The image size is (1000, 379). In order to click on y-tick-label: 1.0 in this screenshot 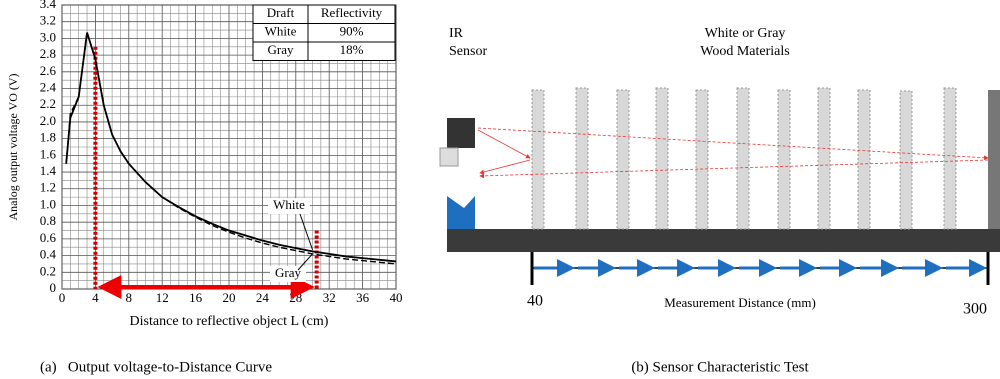, I will do `click(48, 203)`.